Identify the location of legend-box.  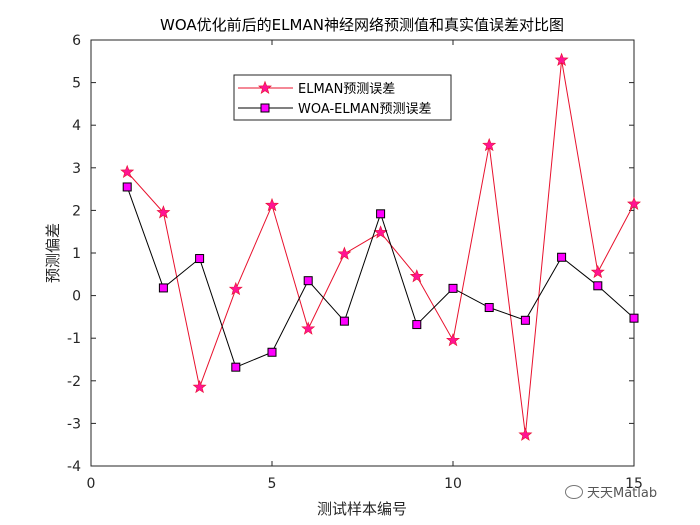
(342, 97).